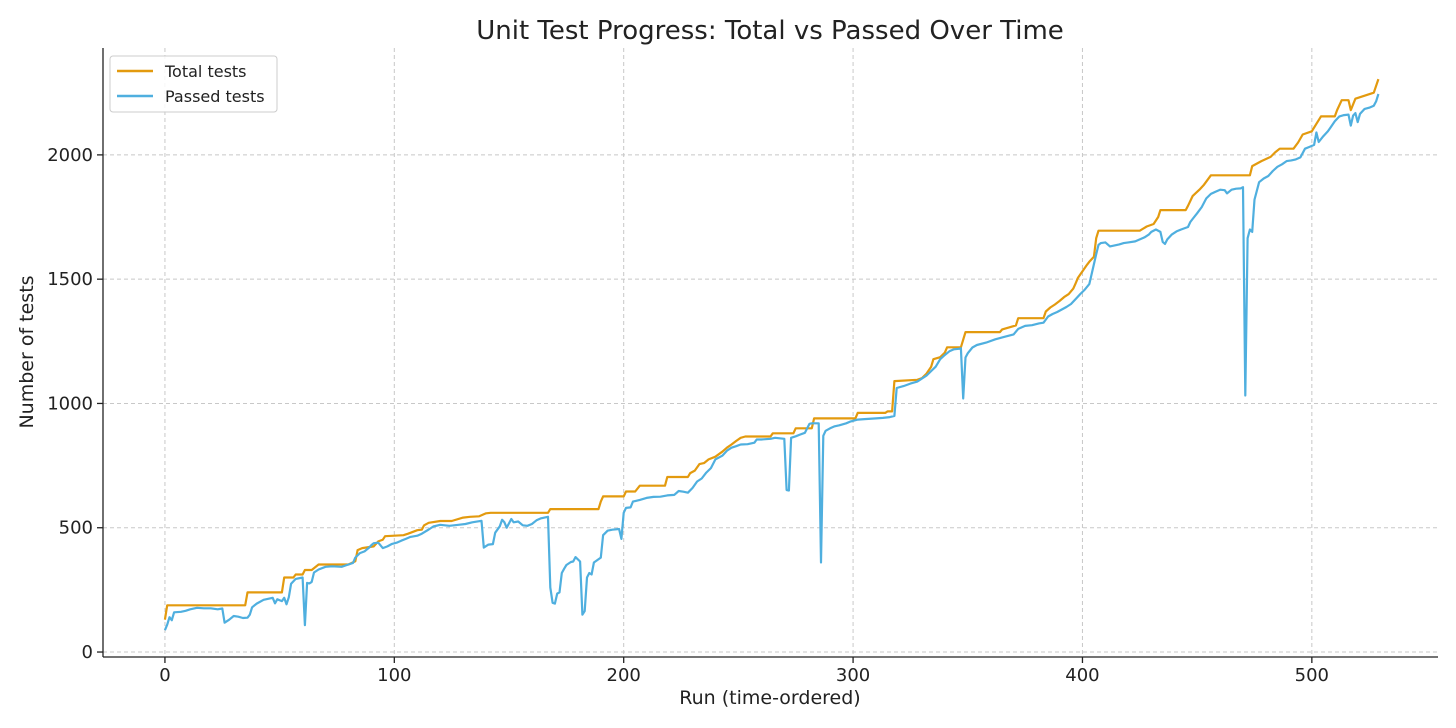 The height and width of the screenshot is (728, 1456). Describe the element at coordinates (744, 671) in the screenshot. I see `x-axis-ticks: 0 100 200 300 400 500` at that location.